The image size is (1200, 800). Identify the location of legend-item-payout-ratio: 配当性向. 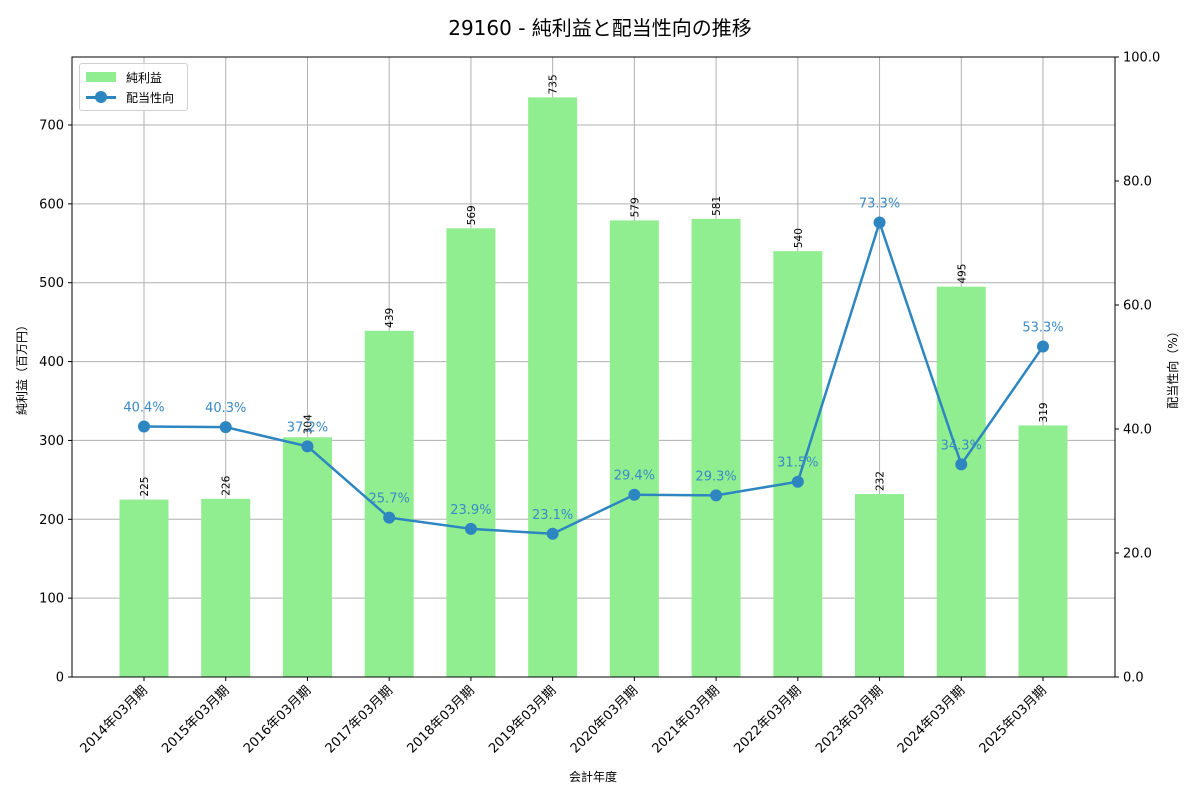
(130, 97).